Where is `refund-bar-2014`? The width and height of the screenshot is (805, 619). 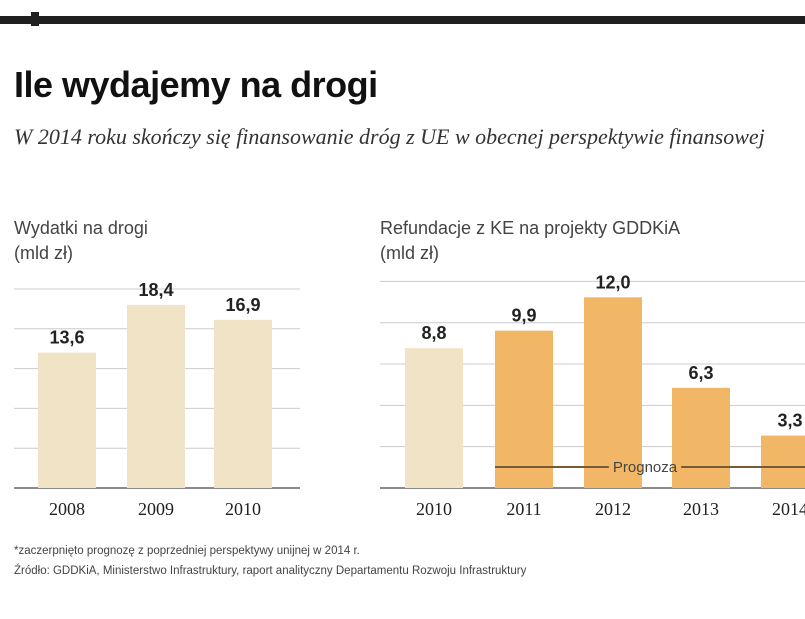
refund-bar-2014 is located at coordinates (783, 461).